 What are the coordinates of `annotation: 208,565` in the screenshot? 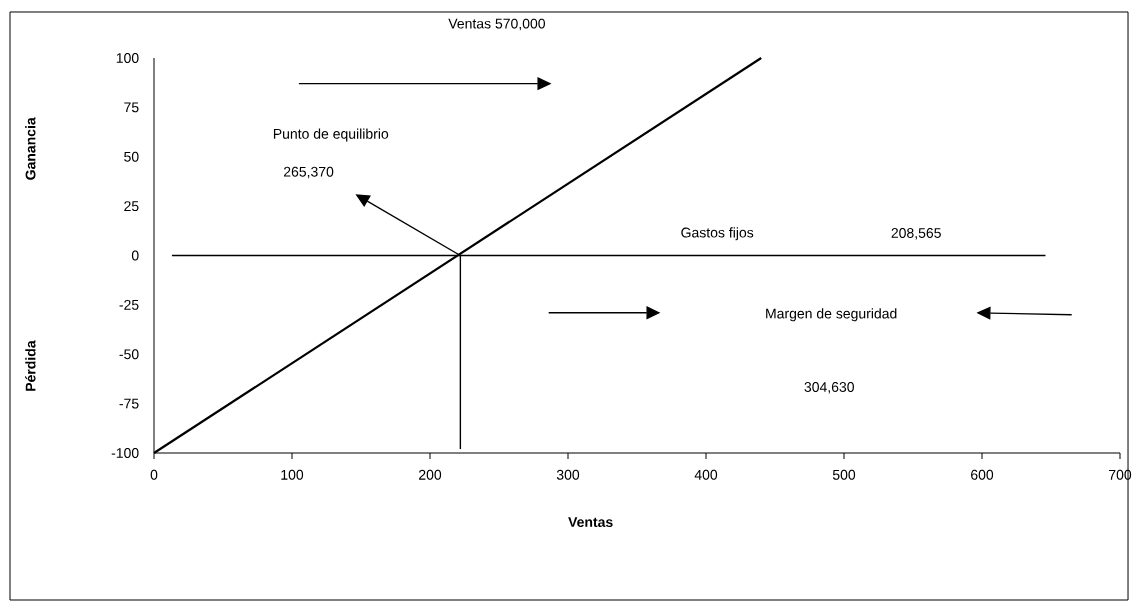 It's located at (916, 233).